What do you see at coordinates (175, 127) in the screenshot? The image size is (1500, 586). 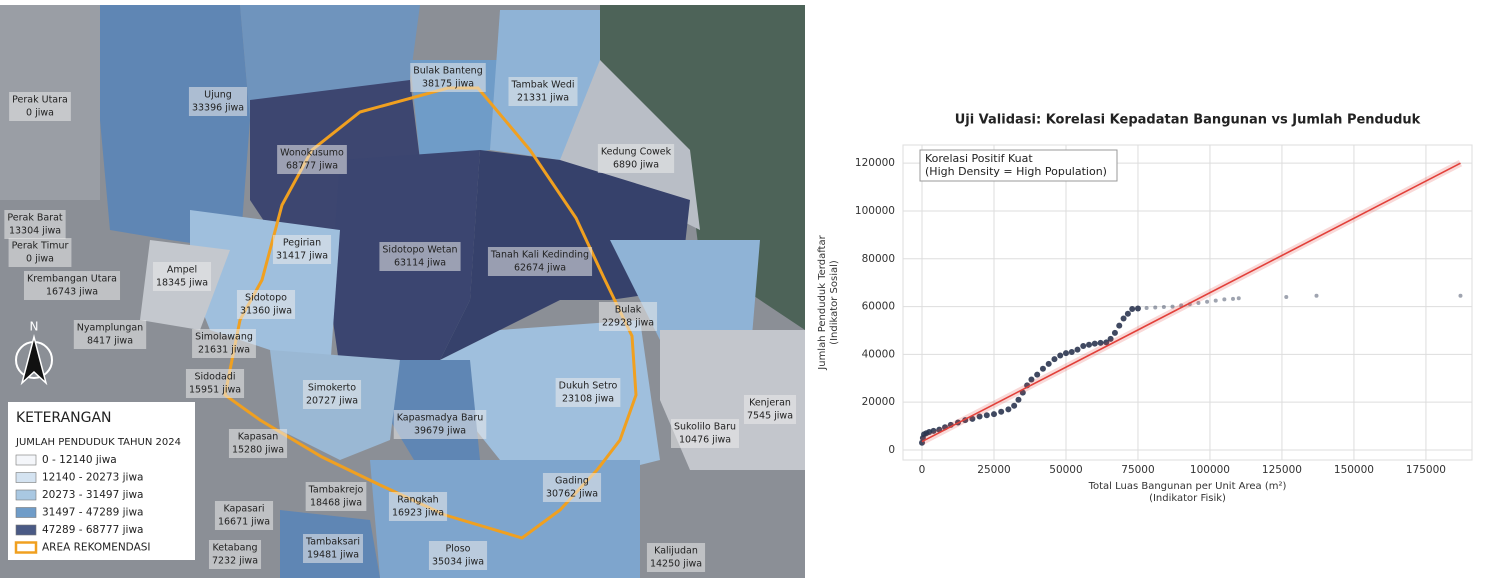 I see `region-ujung` at bounding box center [175, 127].